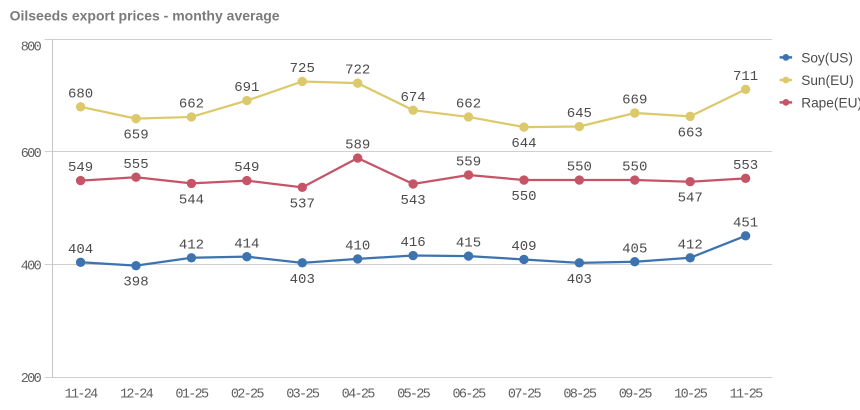 The height and width of the screenshot is (410, 860). What do you see at coordinates (246, 244) in the screenshot?
I see `svg-text: 414` at bounding box center [246, 244].